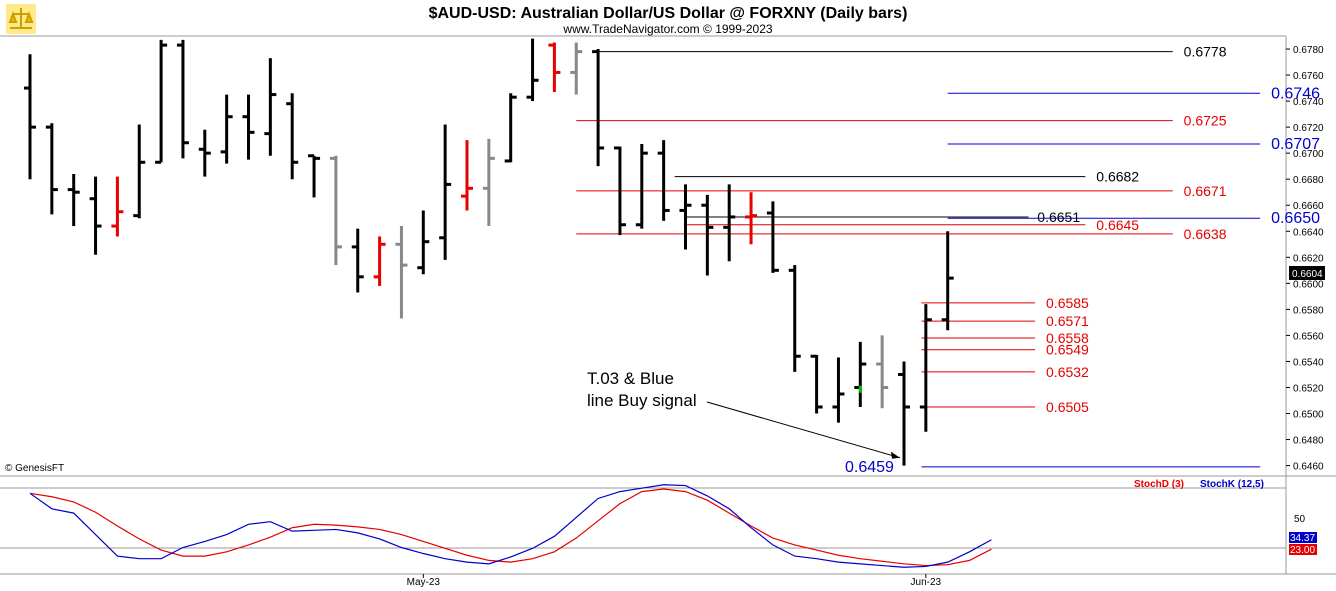 This screenshot has width=1336, height=591. I want to click on last-price-label: 0.6604, so click(1307, 274).